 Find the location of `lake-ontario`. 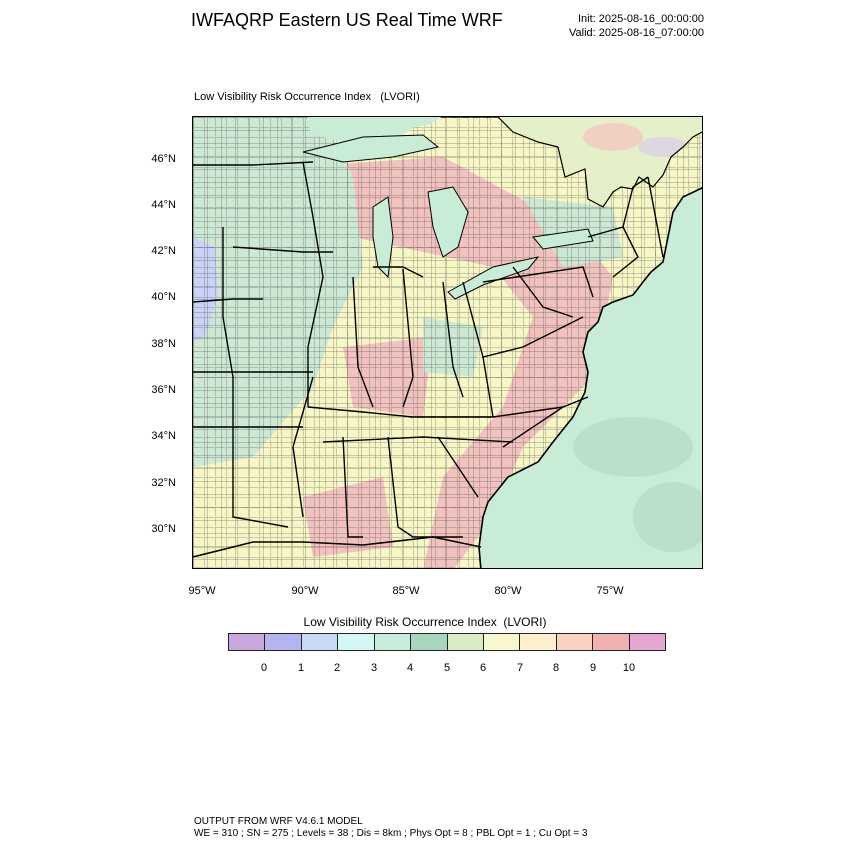

lake-ontario is located at coordinates (563, 239).